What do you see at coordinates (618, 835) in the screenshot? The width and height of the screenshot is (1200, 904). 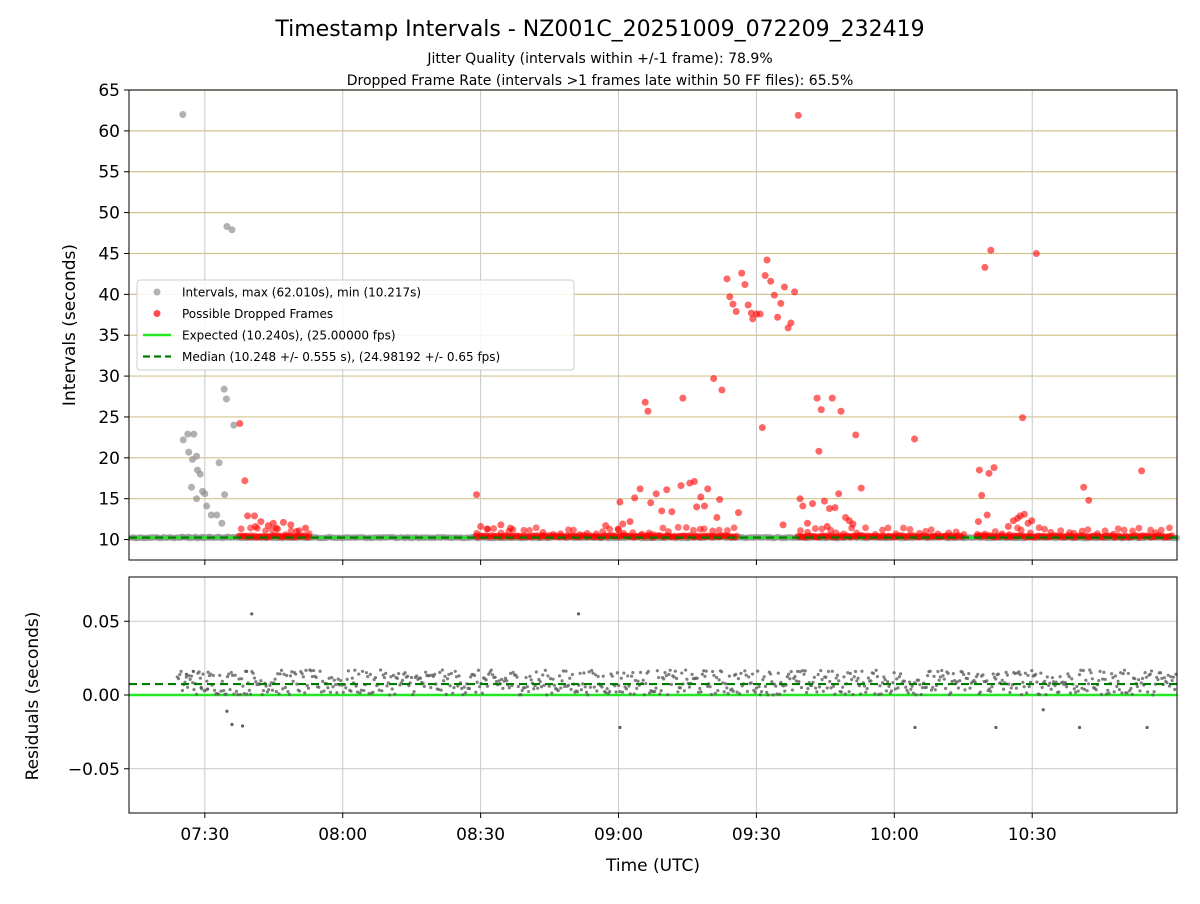 I see `x-tick-label: 09:00` at bounding box center [618, 835].